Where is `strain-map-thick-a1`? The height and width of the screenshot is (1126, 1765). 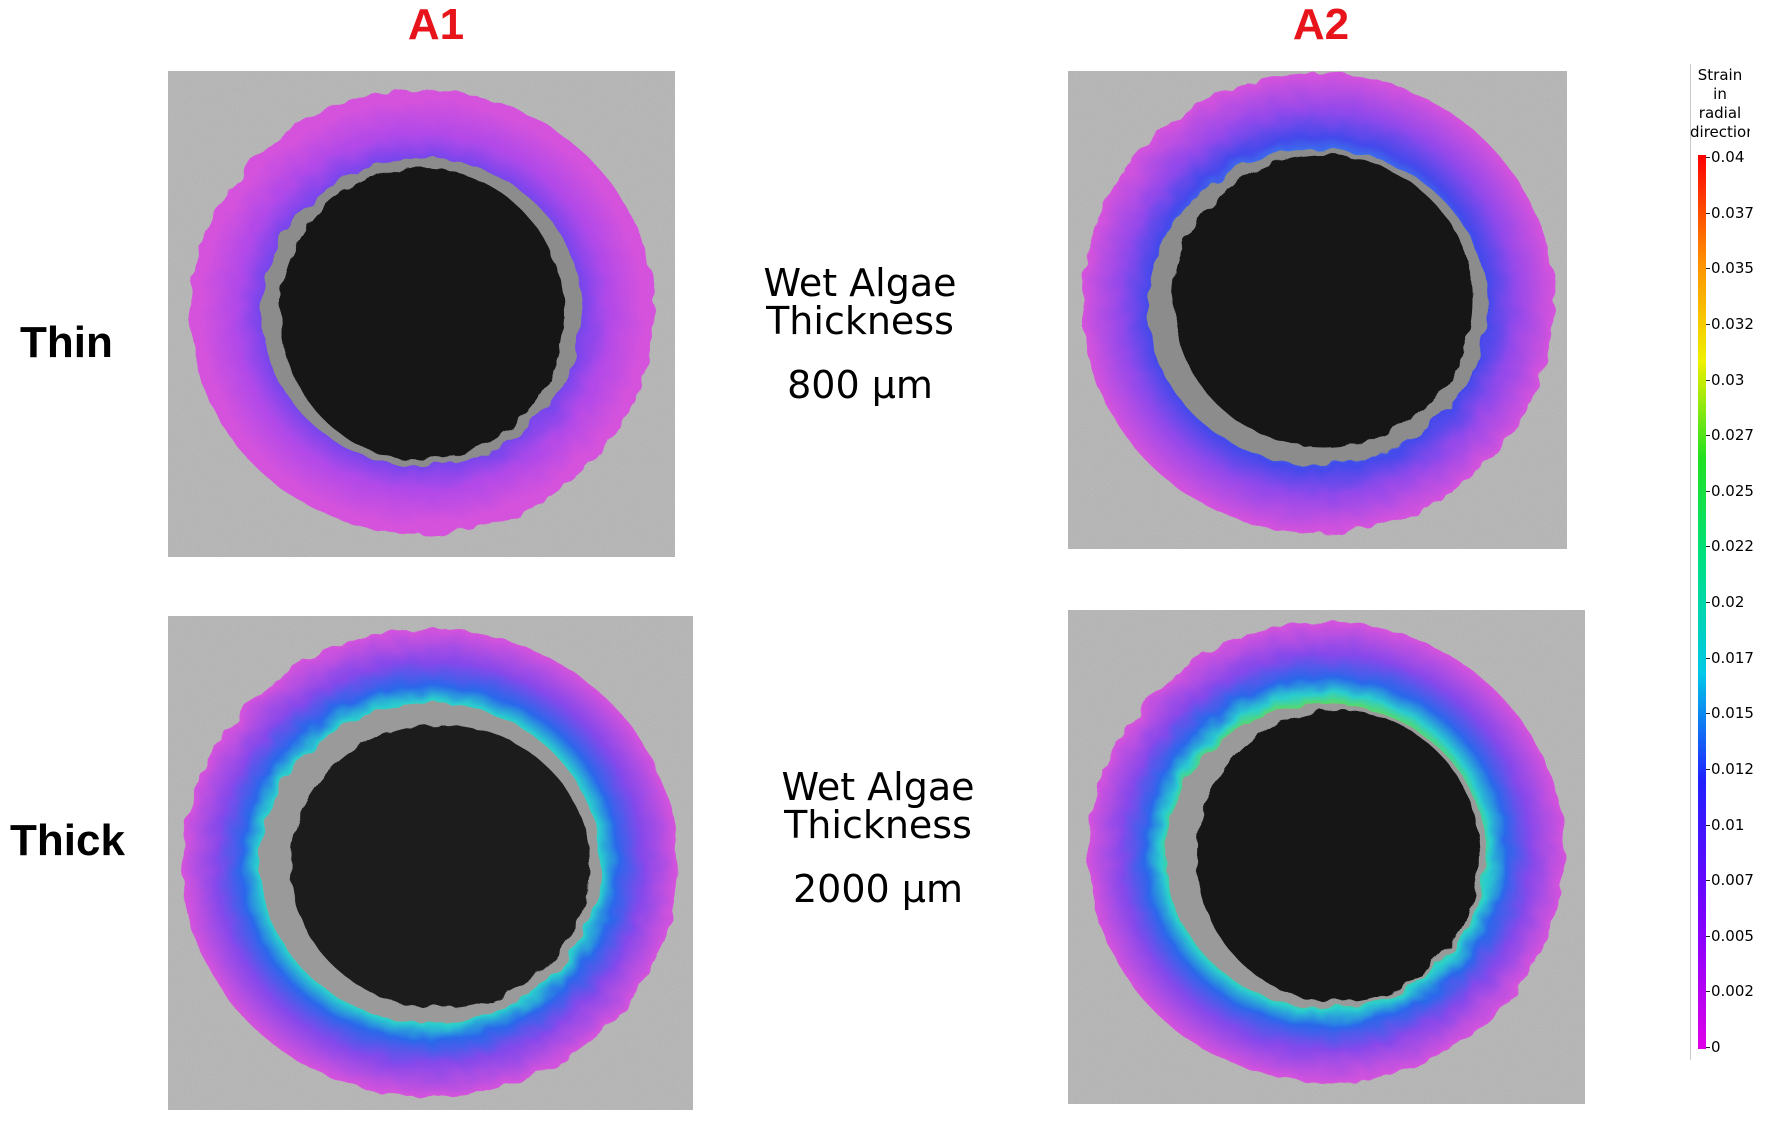 strain-map-thick-a1 is located at coordinates (430, 863).